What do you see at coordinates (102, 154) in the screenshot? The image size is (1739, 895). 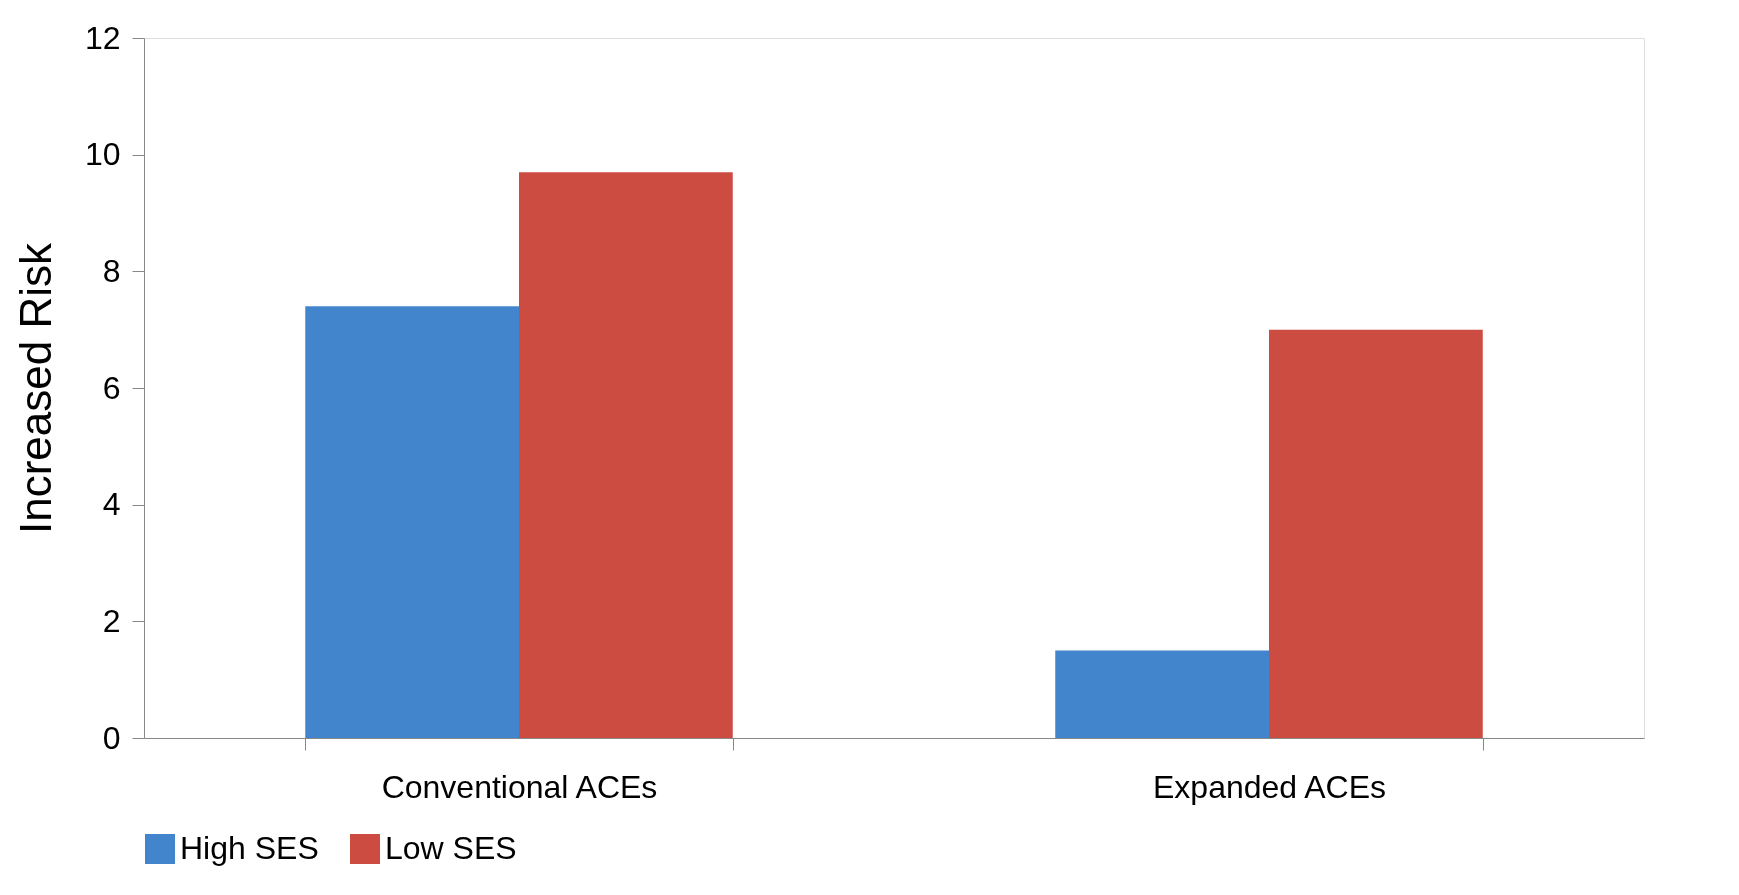 I see `y-tick-label: 10` at bounding box center [102, 154].